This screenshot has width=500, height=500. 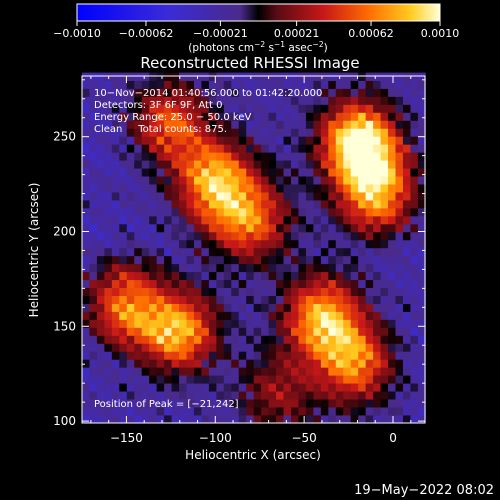 I want to click on colorbar-unit: (photons cm−2 s−1 asec−2), so click(x=257, y=47).